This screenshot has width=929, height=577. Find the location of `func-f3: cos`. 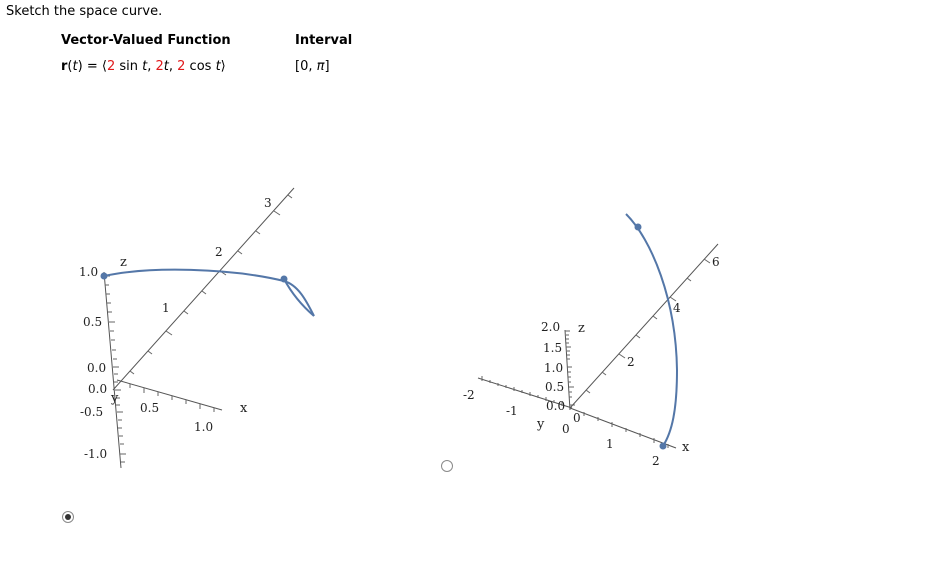

func-f3: cos is located at coordinates (200, 66).